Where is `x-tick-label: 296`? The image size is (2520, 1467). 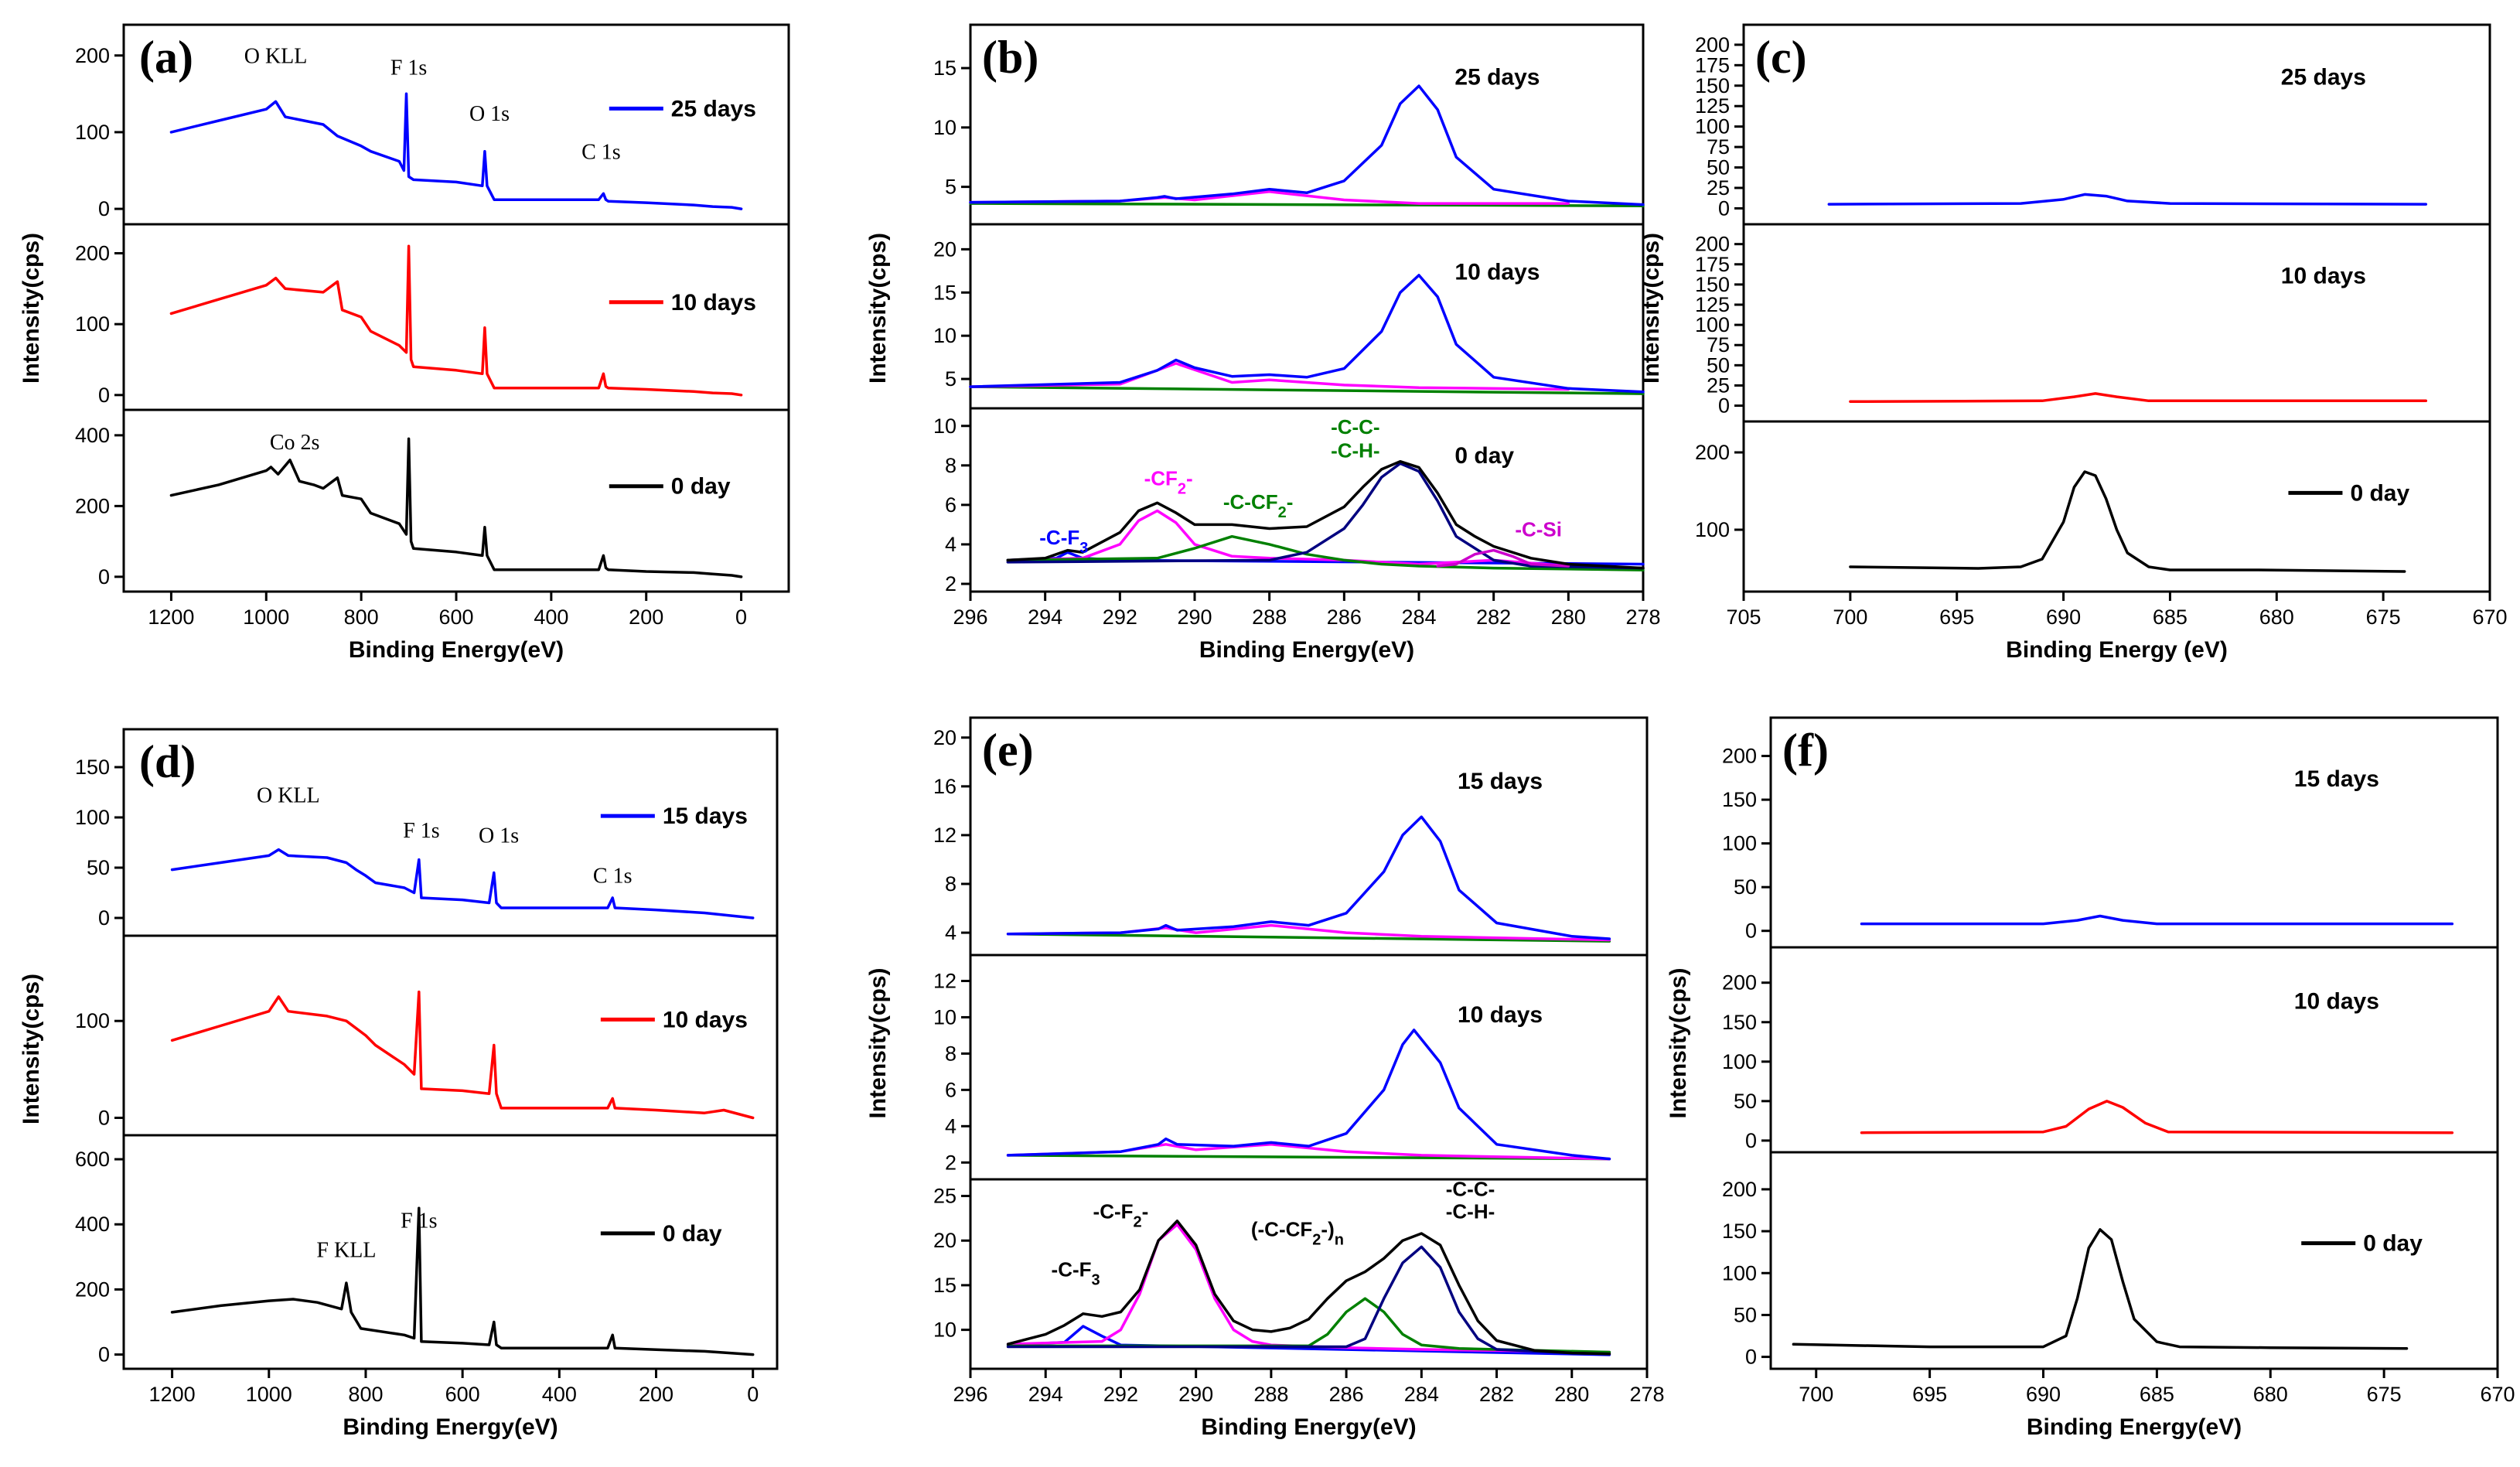 x-tick-label: 296 is located at coordinates (970, 1394).